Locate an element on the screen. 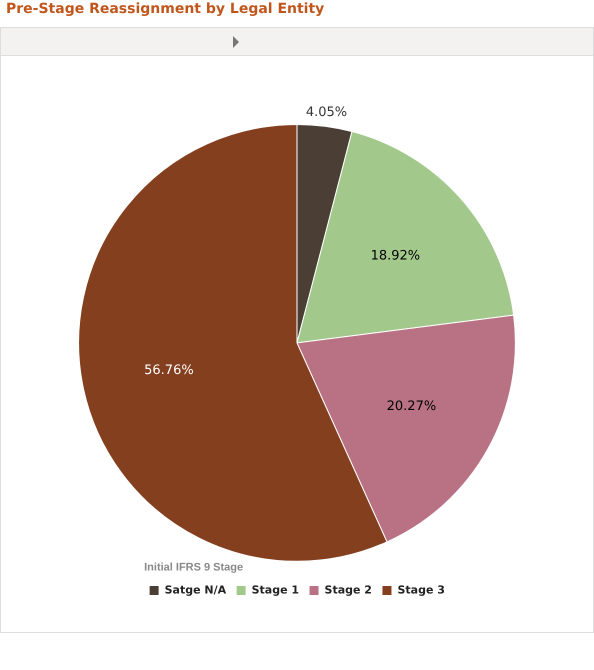 The width and height of the screenshot is (594, 670). legend-label: Stage 1 is located at coordinates (276, 589).